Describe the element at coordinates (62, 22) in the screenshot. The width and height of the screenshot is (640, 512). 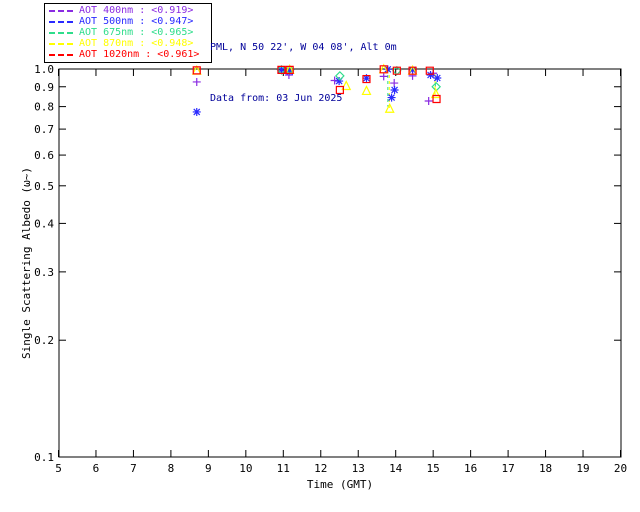
I see `legend-dash-sample-500nm` at that location.